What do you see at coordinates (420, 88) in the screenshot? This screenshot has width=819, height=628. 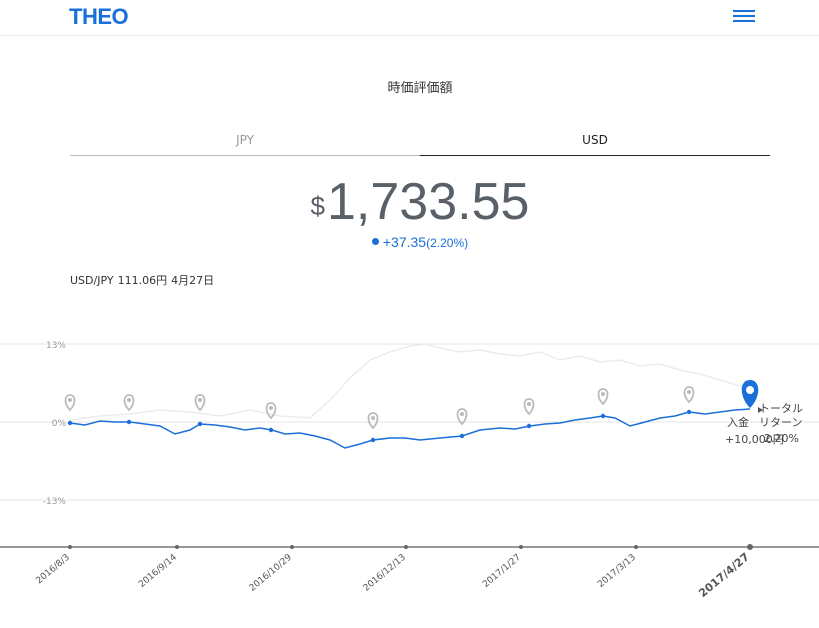 I see `page-title: 時価評価額` at bounding box center [420, 88].